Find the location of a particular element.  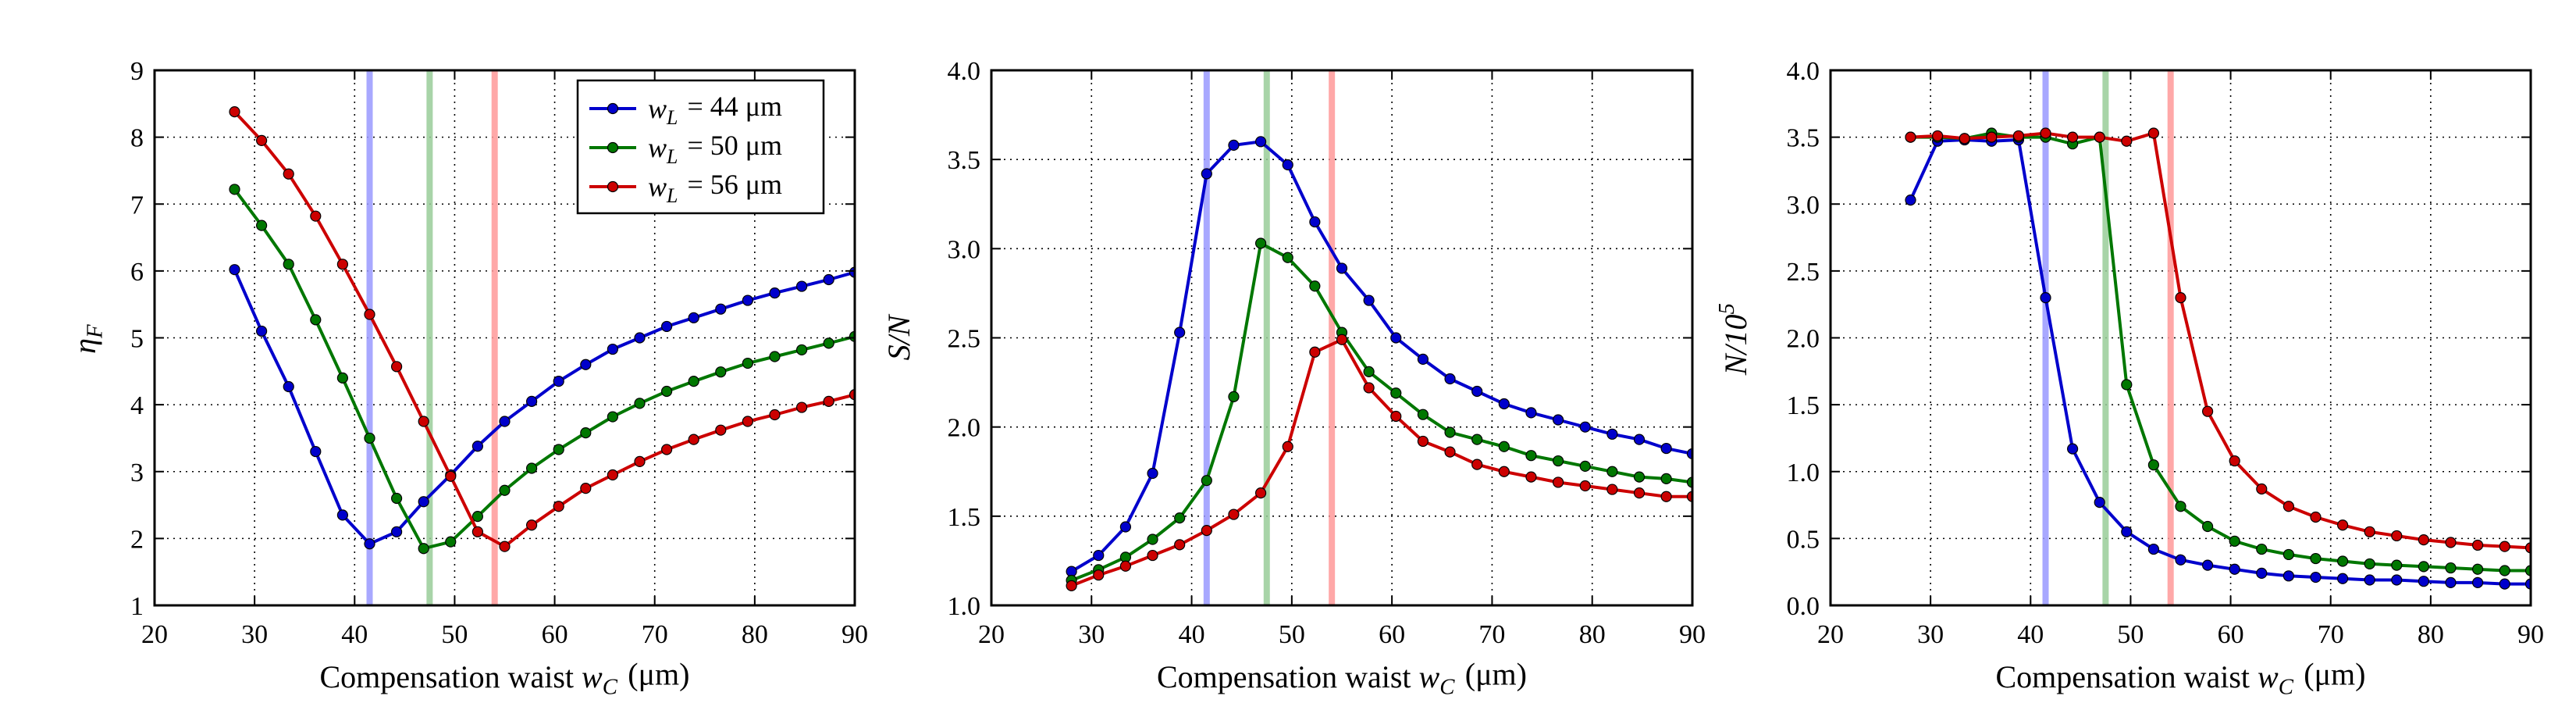

x-tick-label: 20 is located at coordinates (1830, 634).